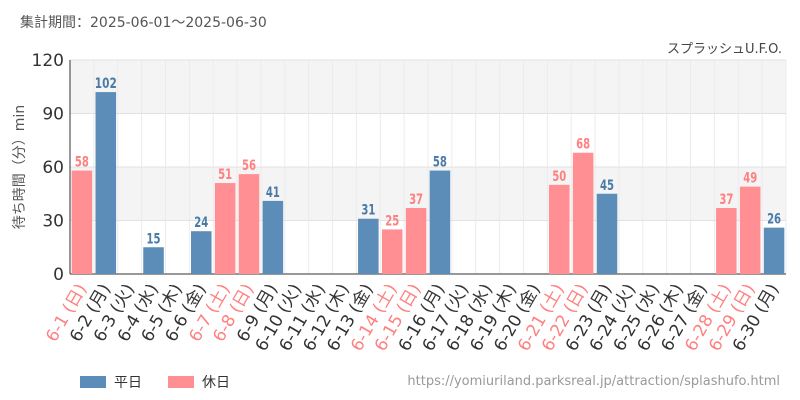 This screenshot has width=800, height=400. Describe the element at coordinates (155, 382) in the screenshot. I see `legend: 平日 休日` at that location.